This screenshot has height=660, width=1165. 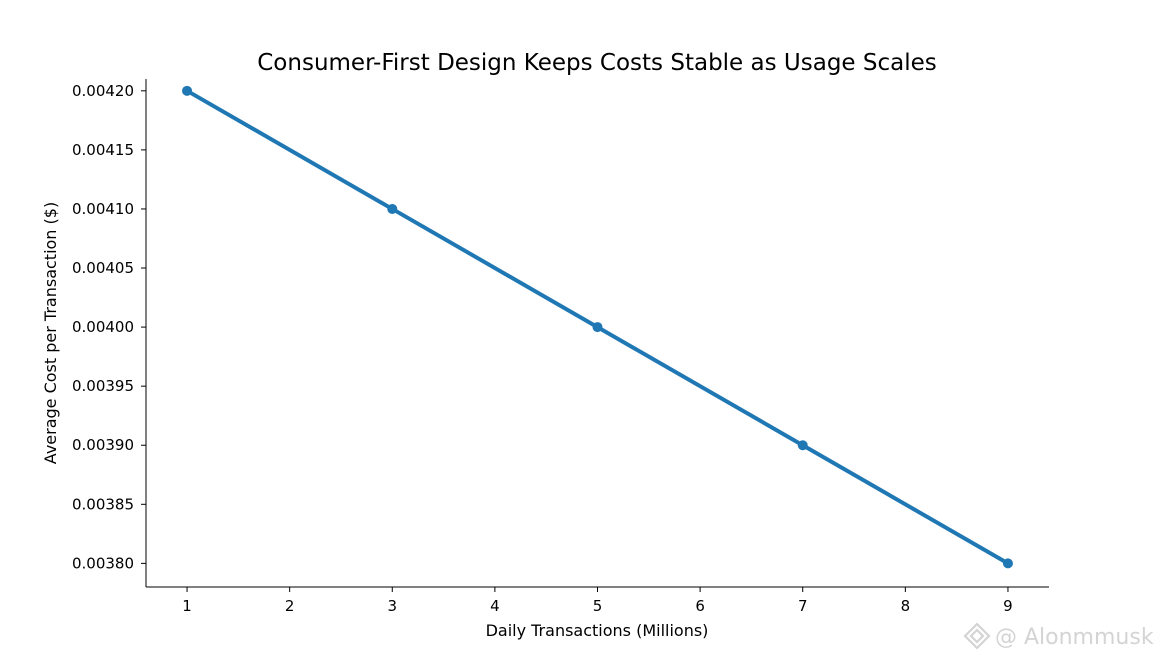 What do you see at coordinates (597, 630) in the screenshot?
I see `x-axis-label: Daily Transactions (Millions)` at bounding box center [597, 630].